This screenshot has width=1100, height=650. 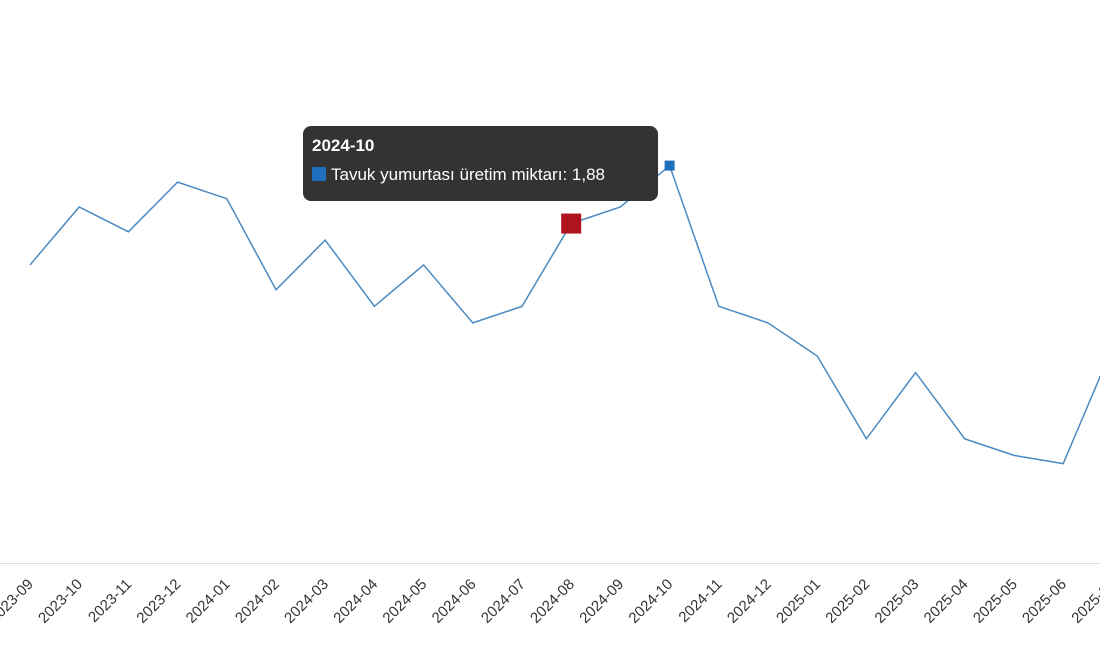 I want to click on tooltip-swatch, so click(x=319, y=174).